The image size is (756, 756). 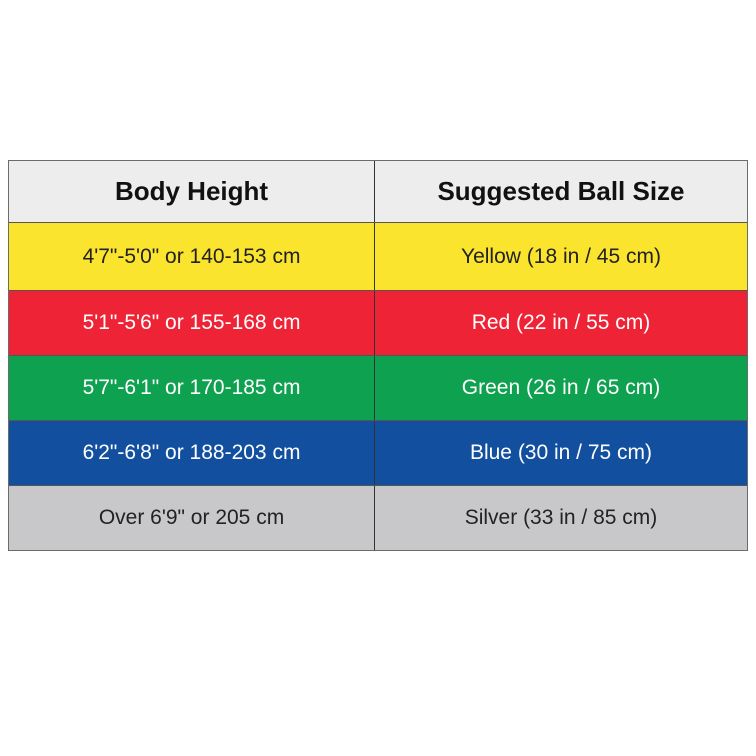 I want to click on ball-size-cell: Blue (30 in / 75 cm), so click(x=561, y=452).